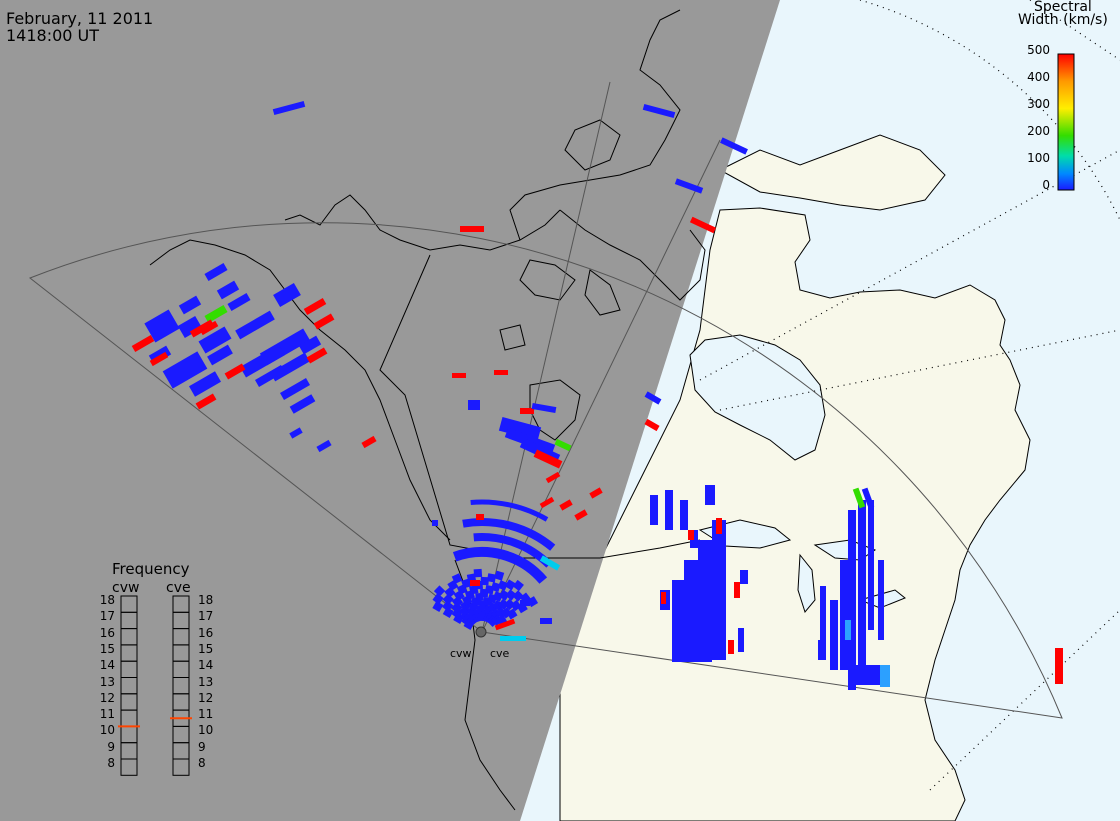 The width and height of the screenshot is (1120, 821). Describe the element at coordinates (80, 18) in the screenshot. I see `plot-date: February, 11 2011` at that location.